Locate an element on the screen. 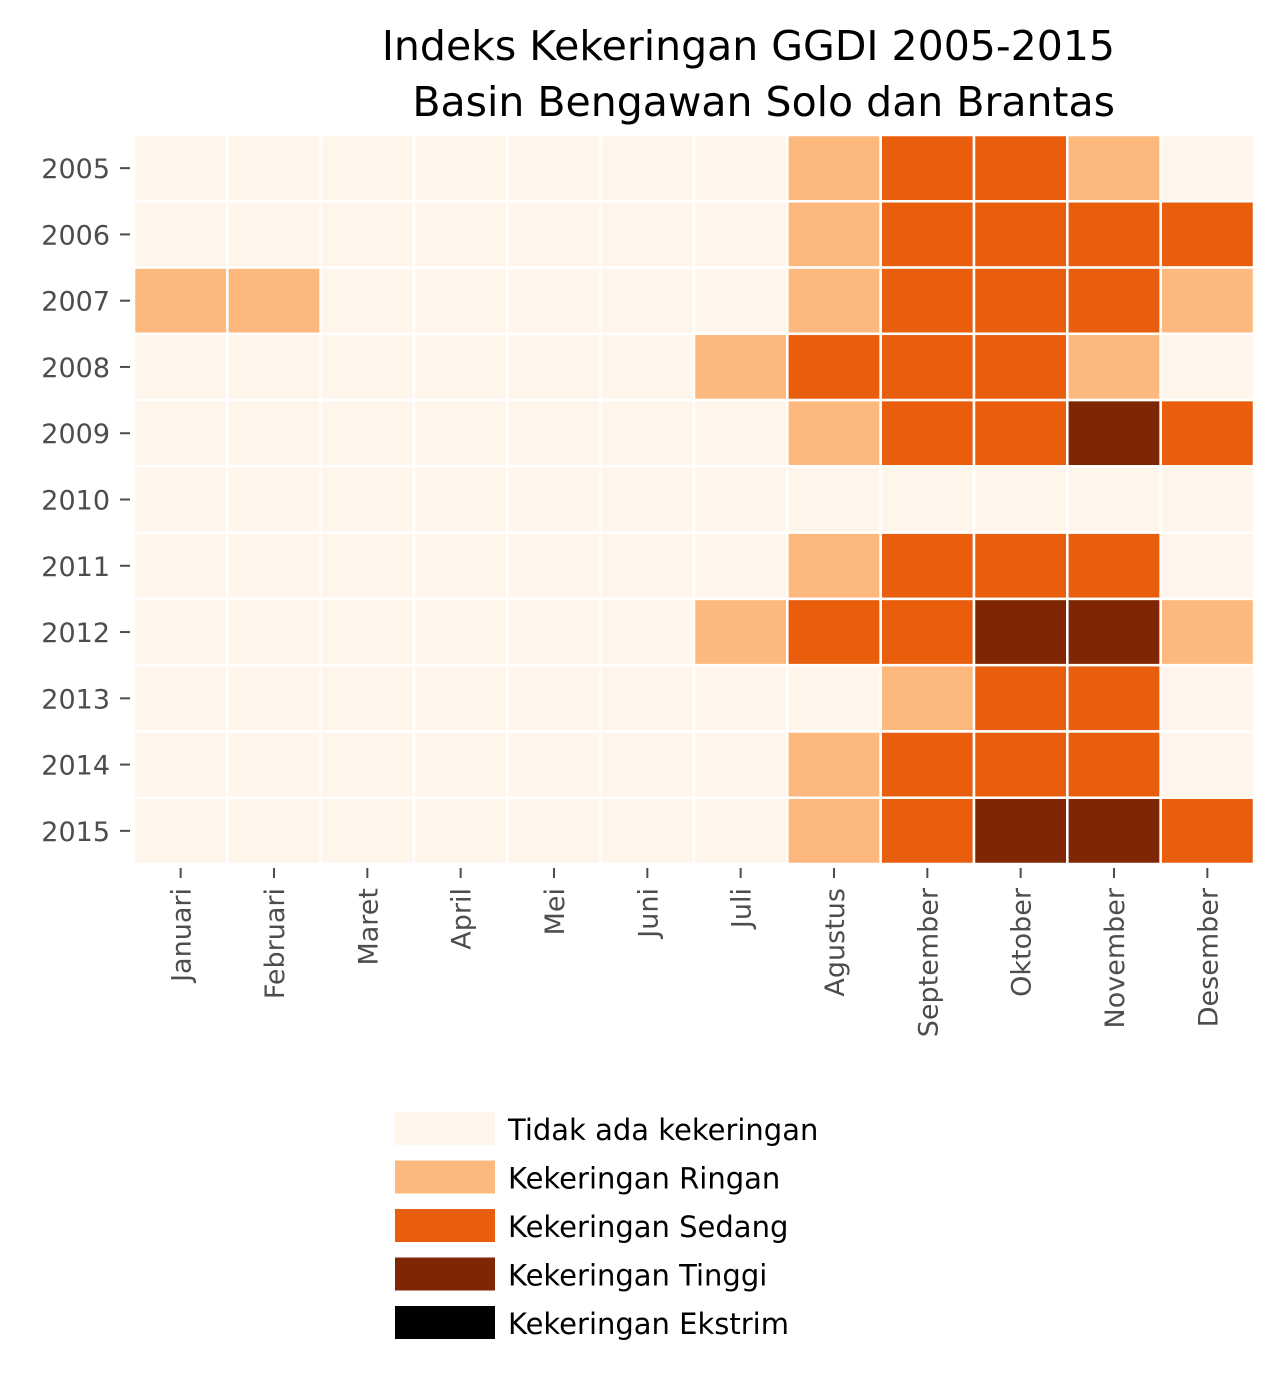 The width and height of the screenshot is (1280, 1381). x-tick-label: Januari is located at coordinates (182, 936).